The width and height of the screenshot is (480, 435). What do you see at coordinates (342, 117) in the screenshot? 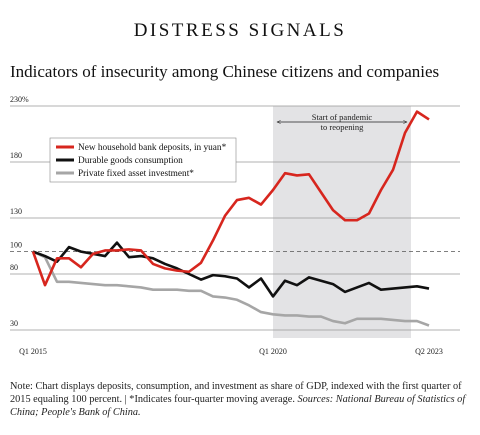
I see `highlight-label: Start of pandemic` at bounding box center [342, 117].